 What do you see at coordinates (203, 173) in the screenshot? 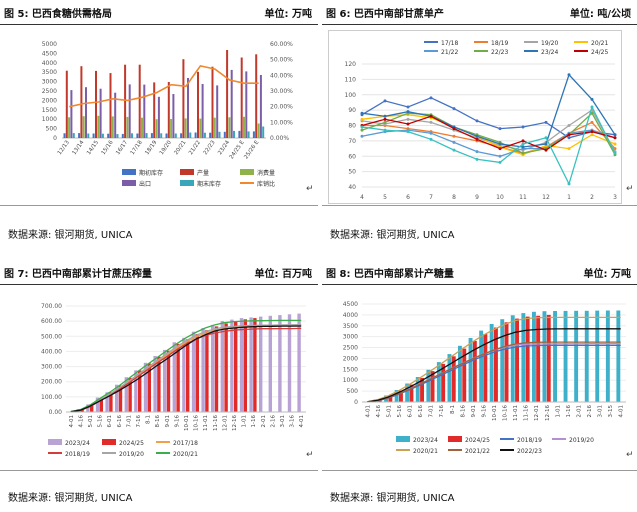
I see `legend-label: 产量` at bounding box center [203, 173].